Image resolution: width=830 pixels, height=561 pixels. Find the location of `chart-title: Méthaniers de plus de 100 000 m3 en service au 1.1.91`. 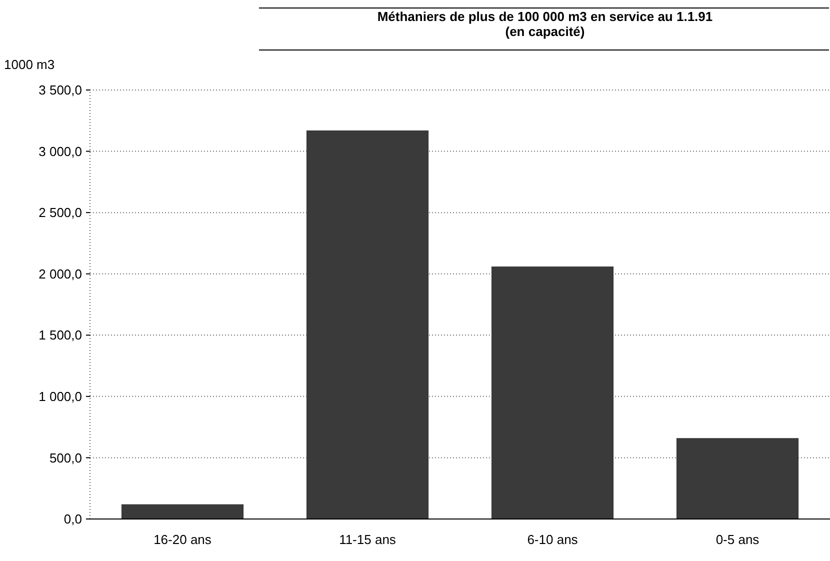

chart-title: Méthaniers de plus de 100 000 m3 en service au 1.1.91 is located at coordinates (545, 16).